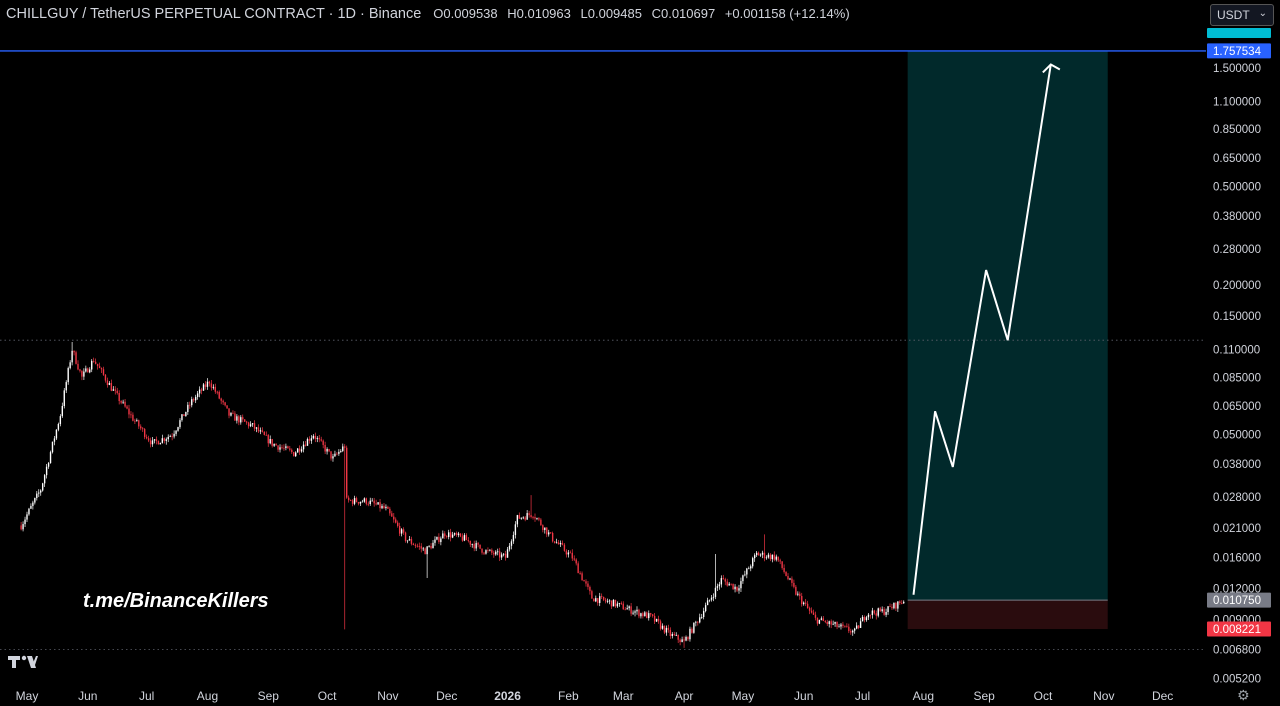 The width and height of the screenshot is (1280, 706). Describe the element at coordinates (1243, 695) in the screenshot. I see `settings-gear-icon: ⚙` at that location.